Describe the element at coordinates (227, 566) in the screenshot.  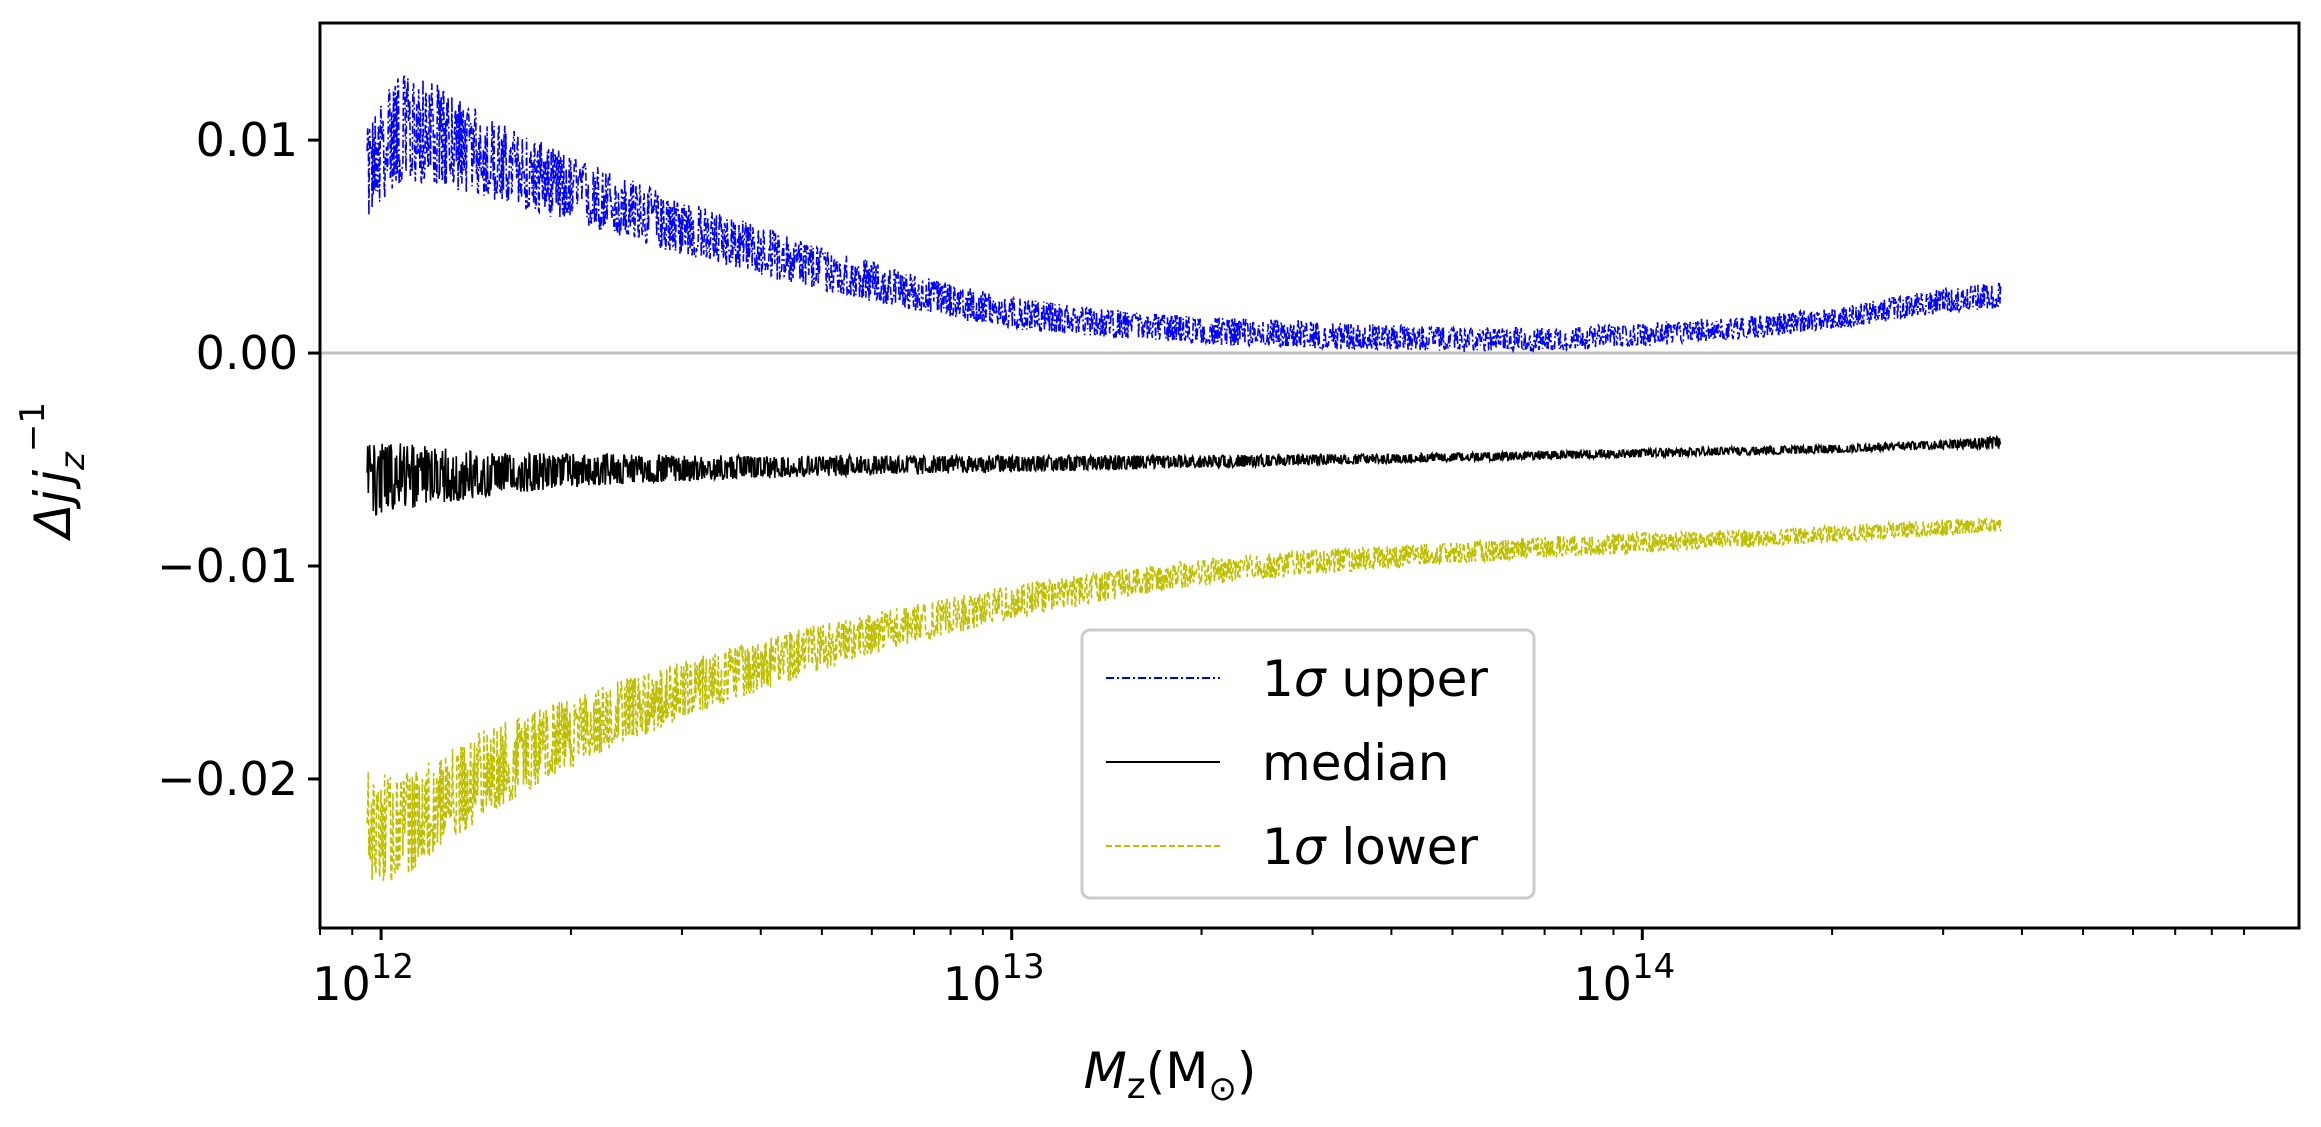
I see `y-tick-label: −0.01` at that location.